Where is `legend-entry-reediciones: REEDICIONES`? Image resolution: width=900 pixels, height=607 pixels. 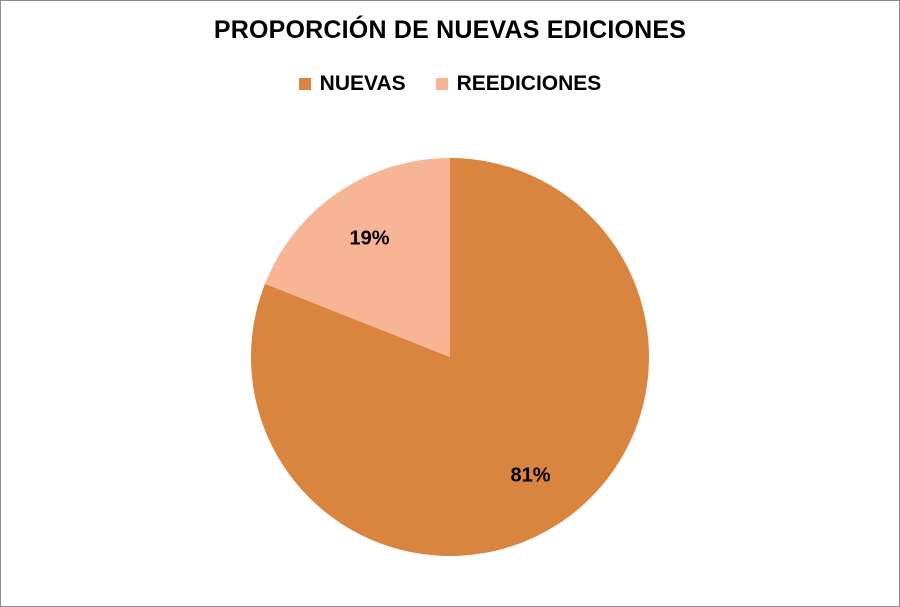
legend-entry-reediciones: REEDICIONES is located at coordinates (518, 84).